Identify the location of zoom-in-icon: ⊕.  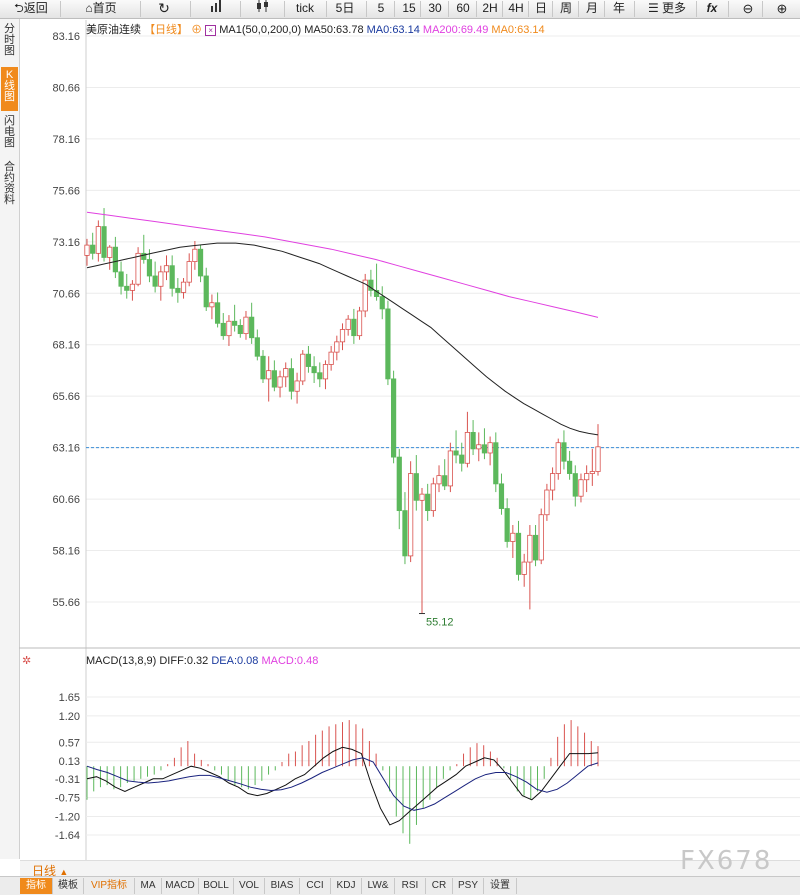
(782, 8).